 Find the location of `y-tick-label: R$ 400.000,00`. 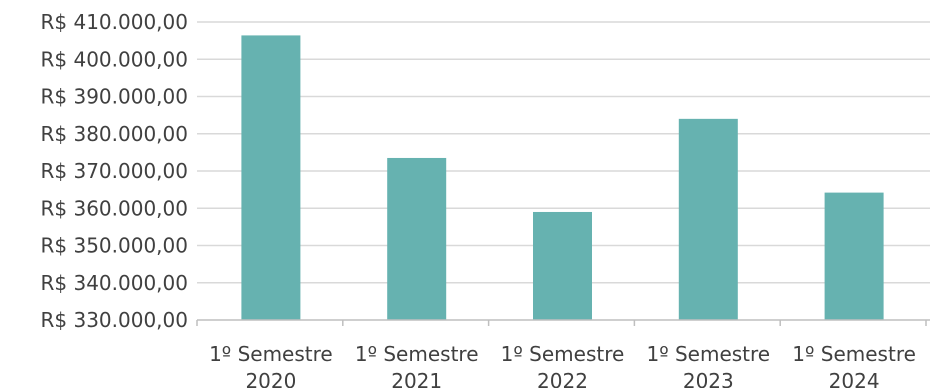

y-tick-label: R$ 400.000,00 is located at coordinates (115, 59).